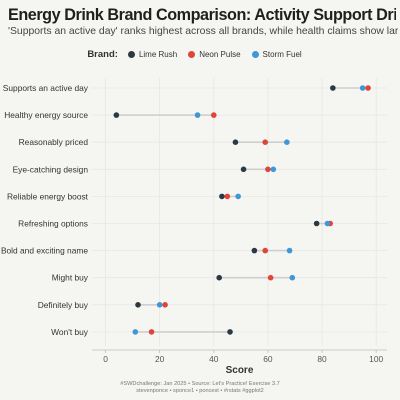 The image size is (400, 400). Describe the element at coordinates (255, 54) in the screenshot. I see `legend-swatch-storm-fuel` at that location.